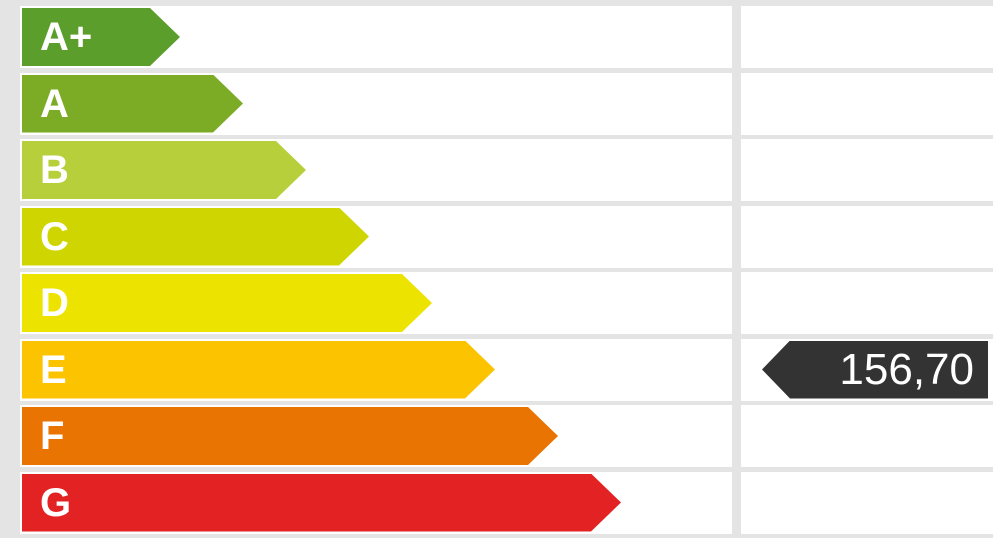 Image resolution: width=993 pixels, height=538 pixels. I want to click on current-rating-pointer: 156,70, so click(875, 369).